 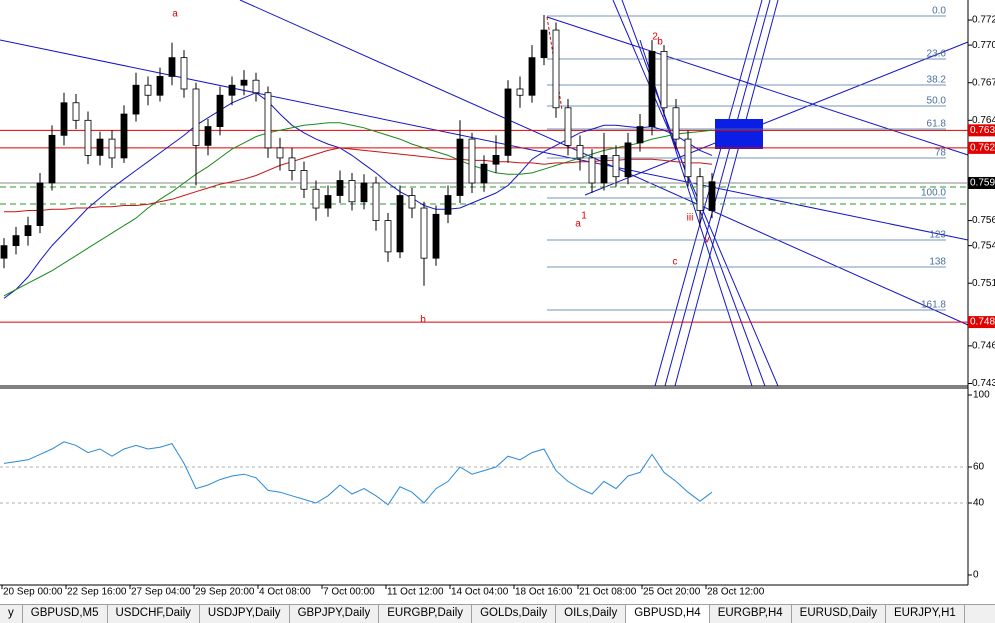 What do you see at coordinates (11, 614) in the screenshot?
I see `tab: y` at bounding box center [11, 614].